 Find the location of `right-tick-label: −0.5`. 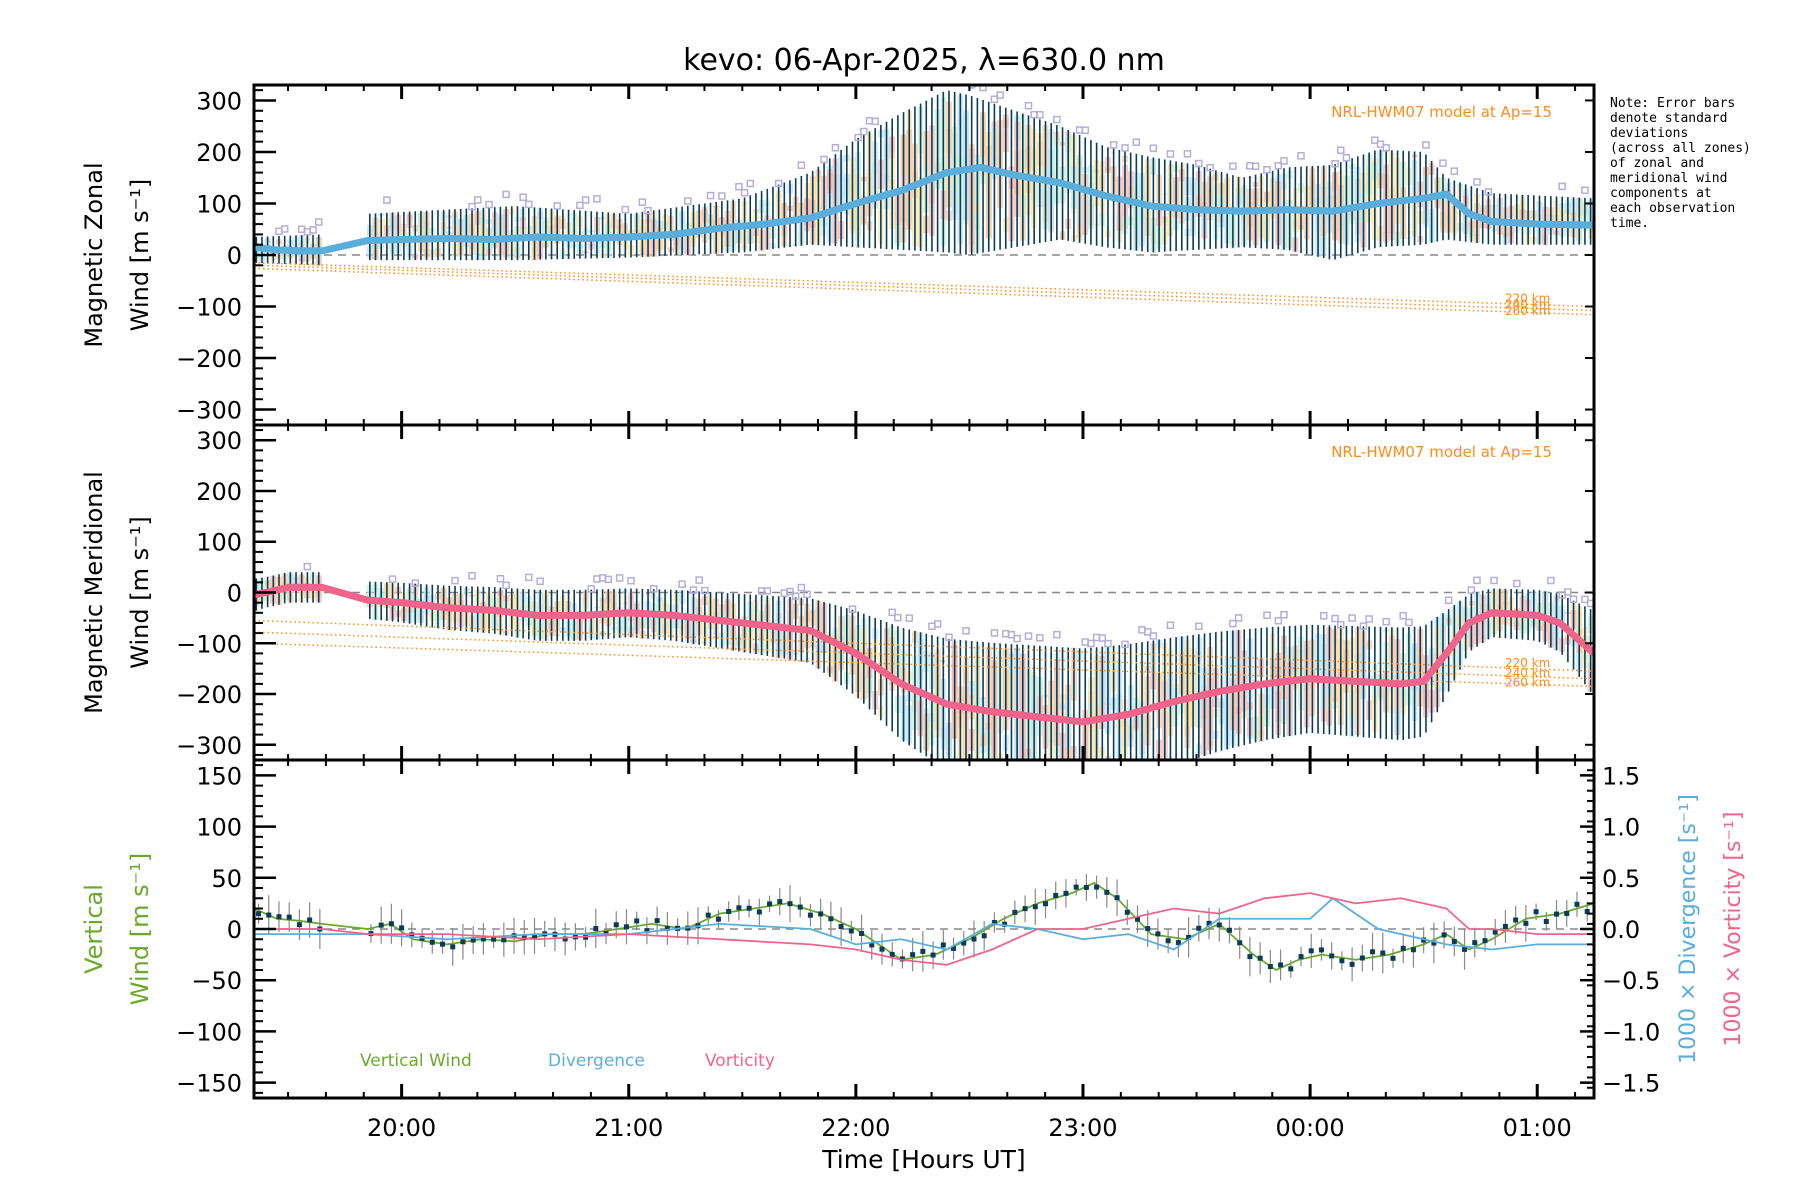

right-tick-label: −0.5 is located at coordinates (1631, 981).